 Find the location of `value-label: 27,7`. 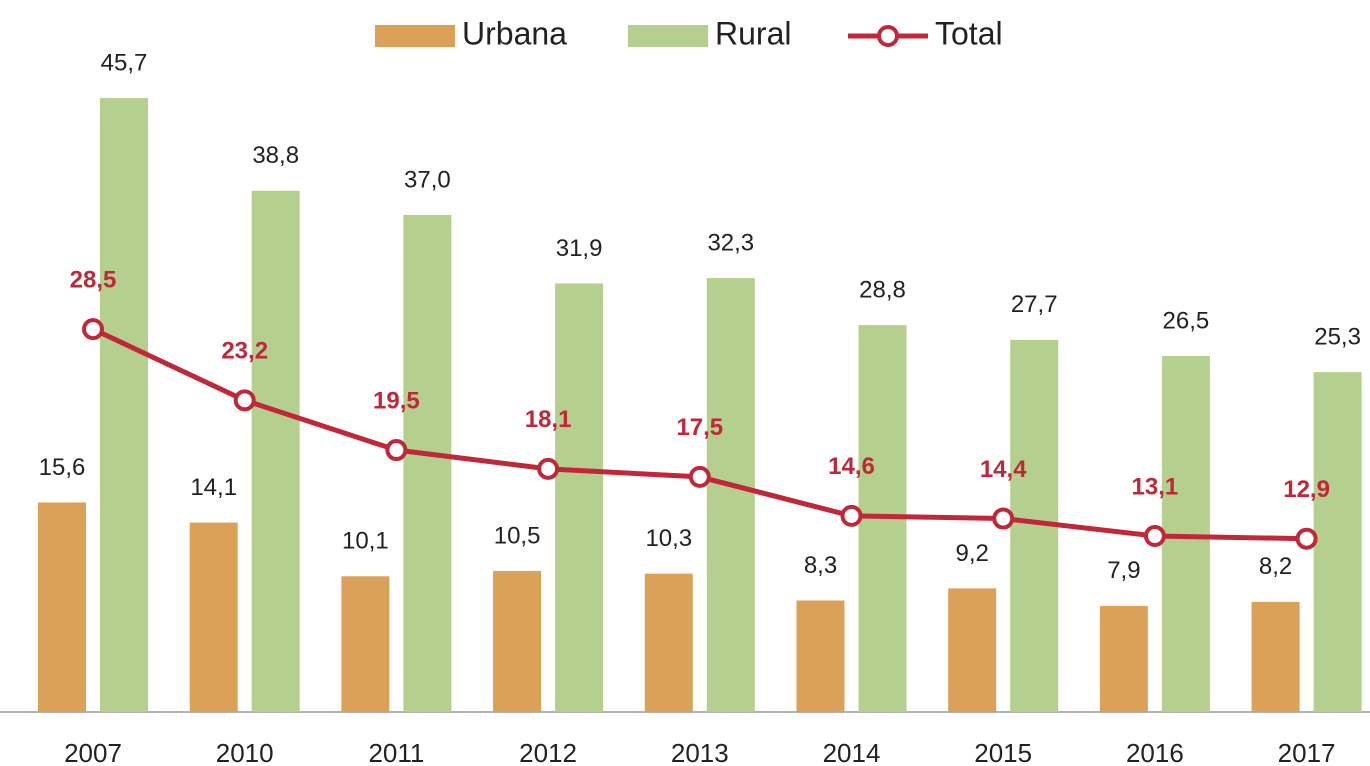

value-label: 27,7 is located at coordinates (1034, 304).